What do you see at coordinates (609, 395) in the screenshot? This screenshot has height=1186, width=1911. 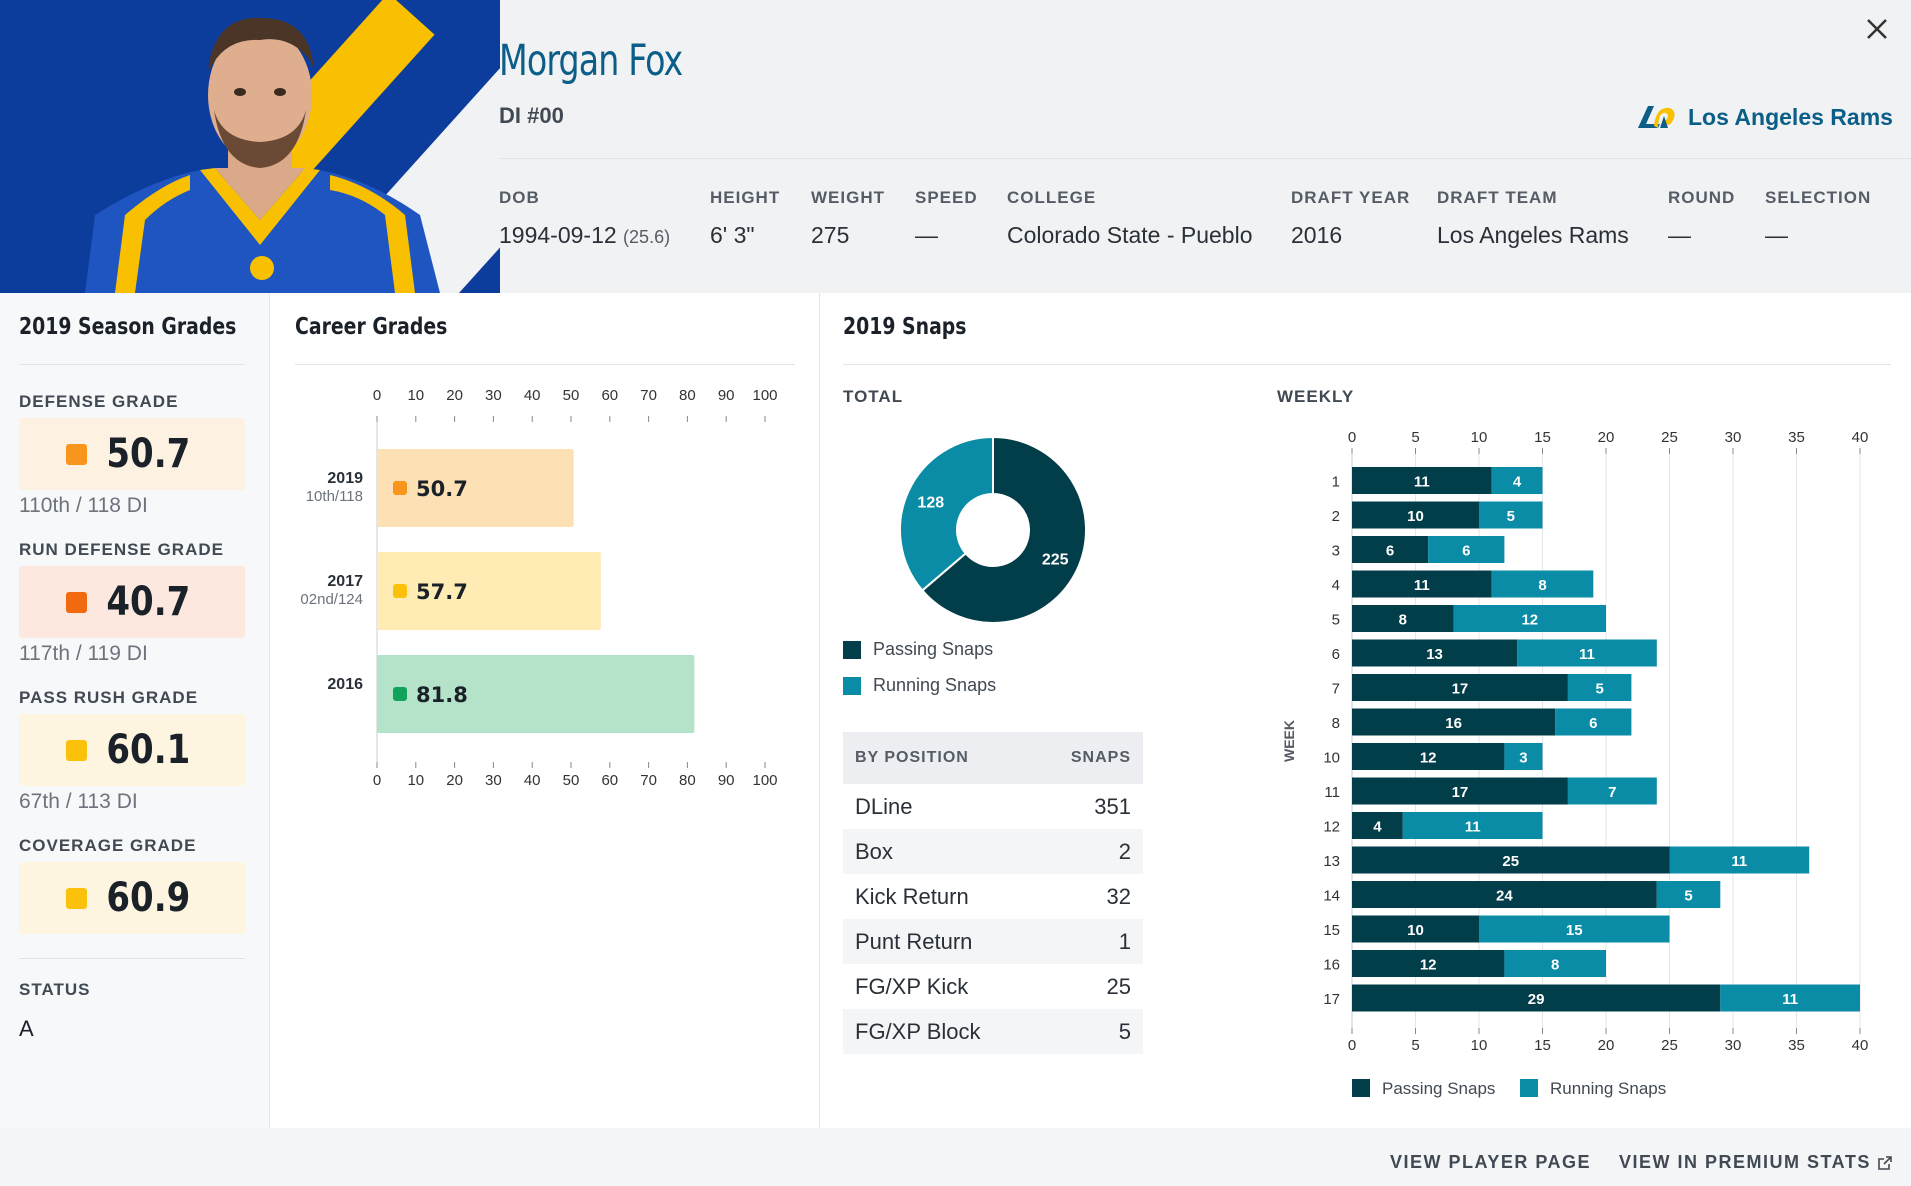 I see `career-tick-top: 60` at bounding box center [609, 395].